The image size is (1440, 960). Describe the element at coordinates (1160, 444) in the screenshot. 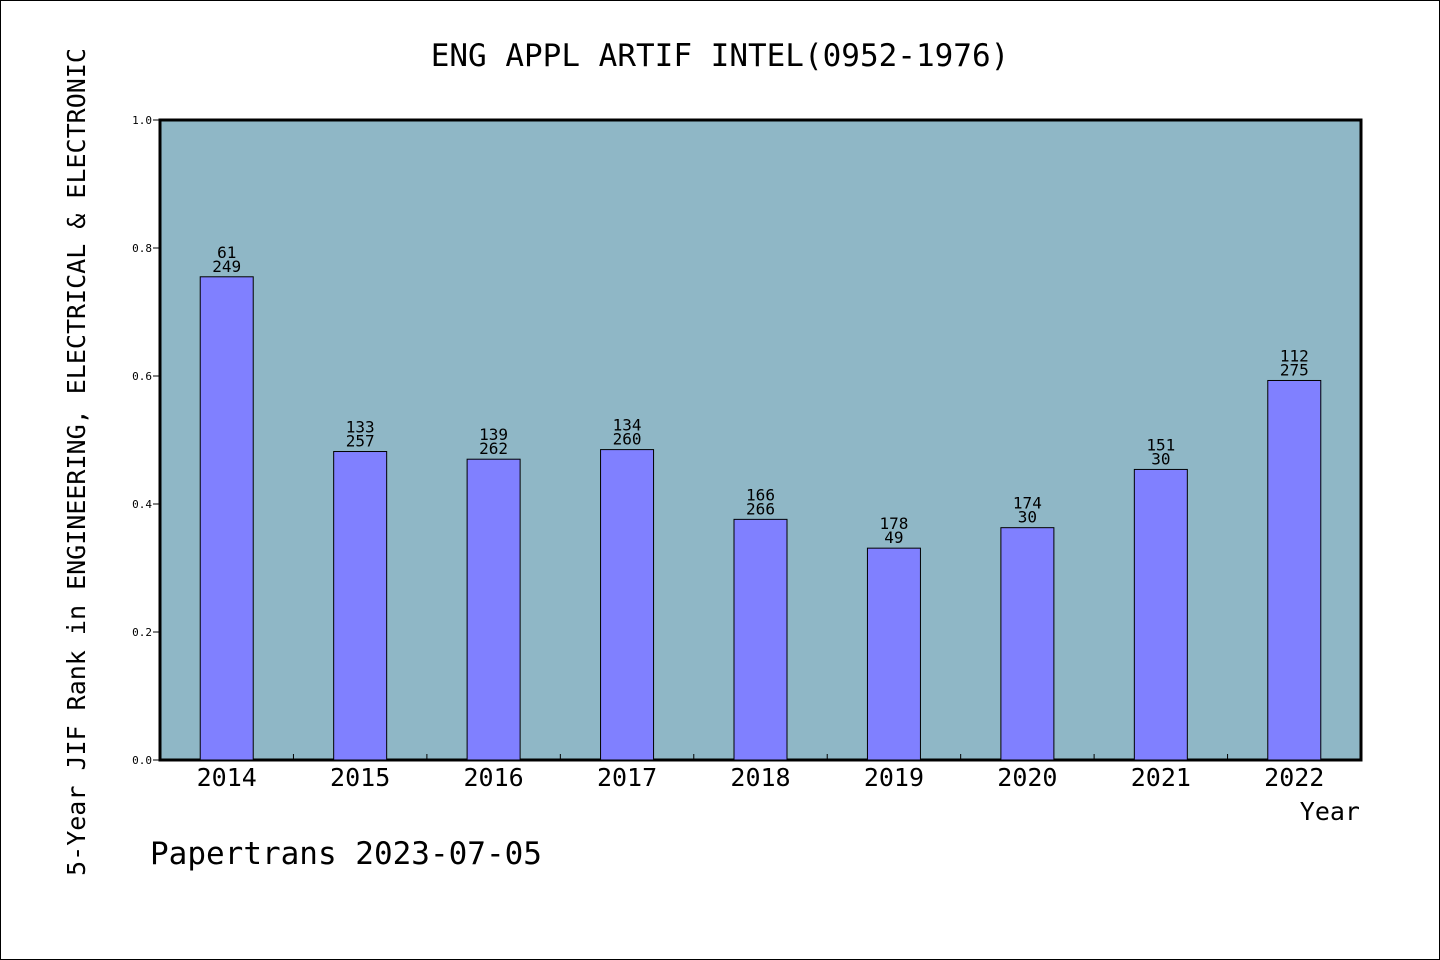

I see `bar-label-top: 151` at that location.